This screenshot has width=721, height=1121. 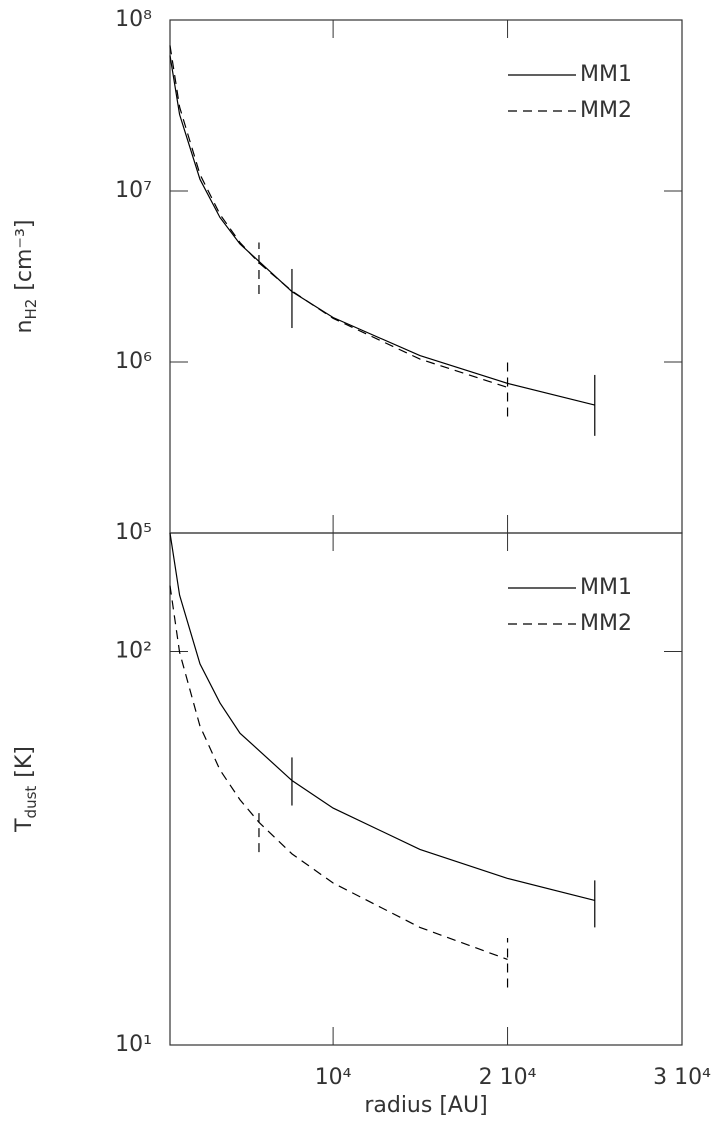 I want to click on y-tick-label: 10², so click(x=133, y=650).